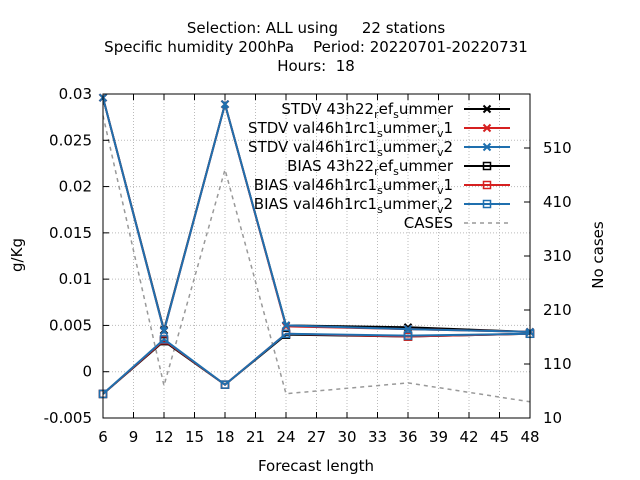 The image size is (640, 480). What do you see at coordinates (285, 437) in the screenshot?
I see `x-tick-label: 24` at bounding box center [285, 437].